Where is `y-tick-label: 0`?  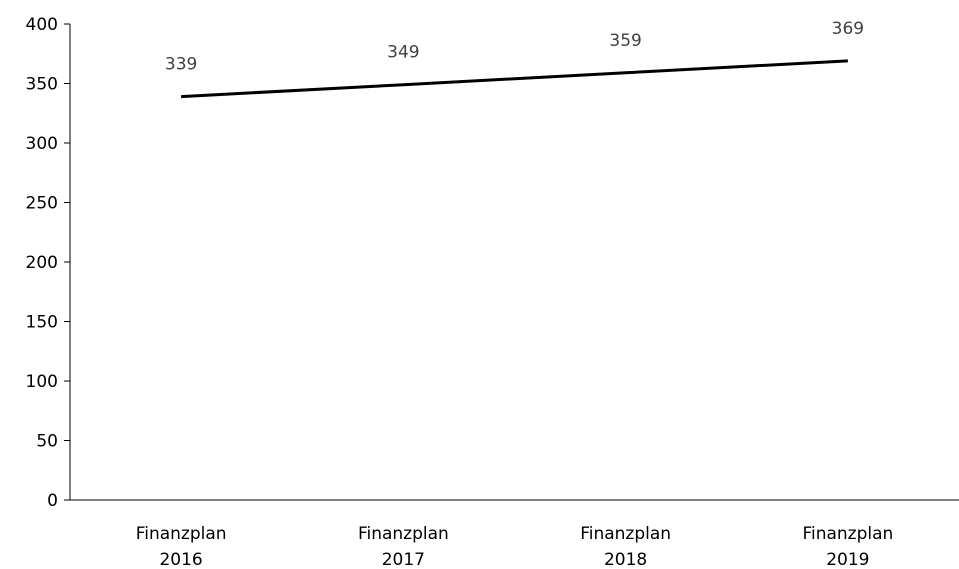 y-tick-label: 0 is located at coordinates (52, 501).